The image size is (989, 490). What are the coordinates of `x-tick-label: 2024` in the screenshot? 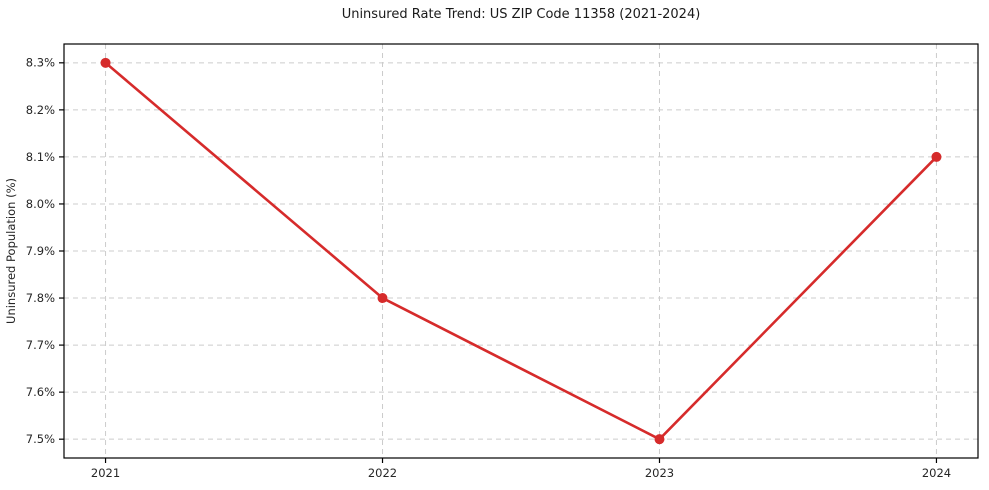 It's located at (936, 473).